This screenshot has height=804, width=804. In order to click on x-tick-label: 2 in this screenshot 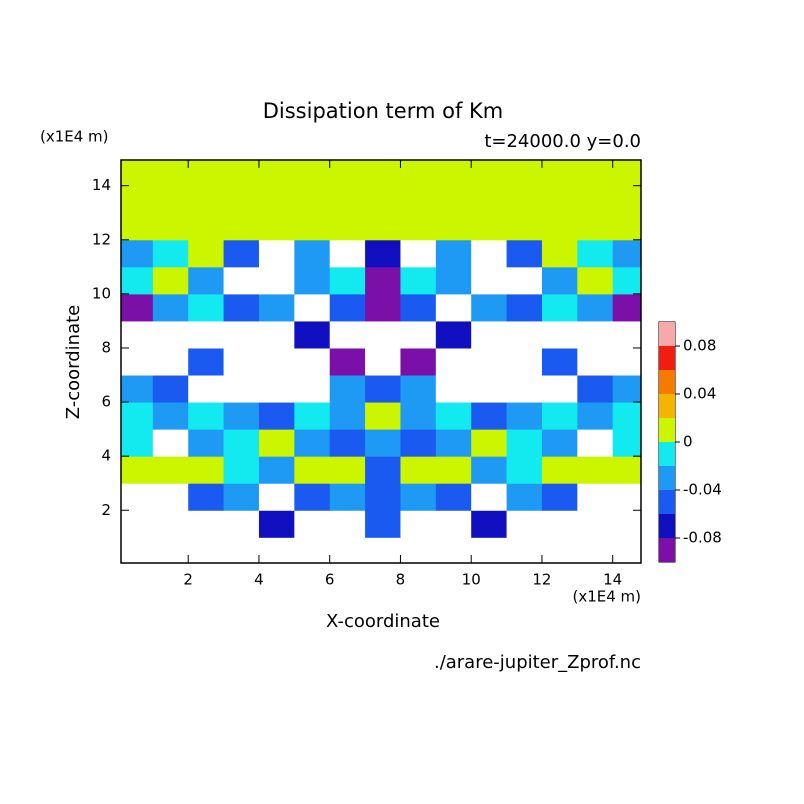, I will do `click(188, 580)`.